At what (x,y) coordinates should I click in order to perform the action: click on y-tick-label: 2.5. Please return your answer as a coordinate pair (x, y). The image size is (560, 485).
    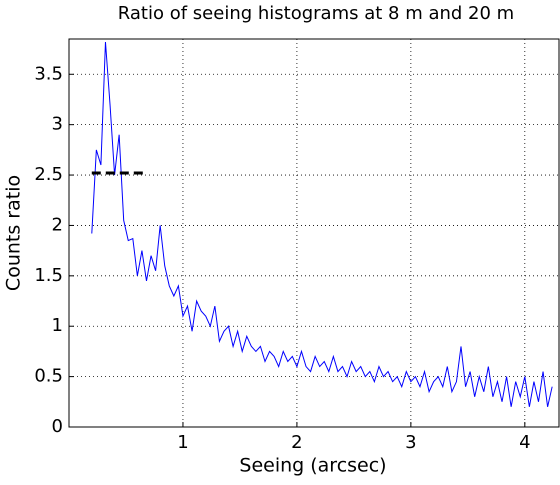
    Looking at the image, I should click on (48, 174).